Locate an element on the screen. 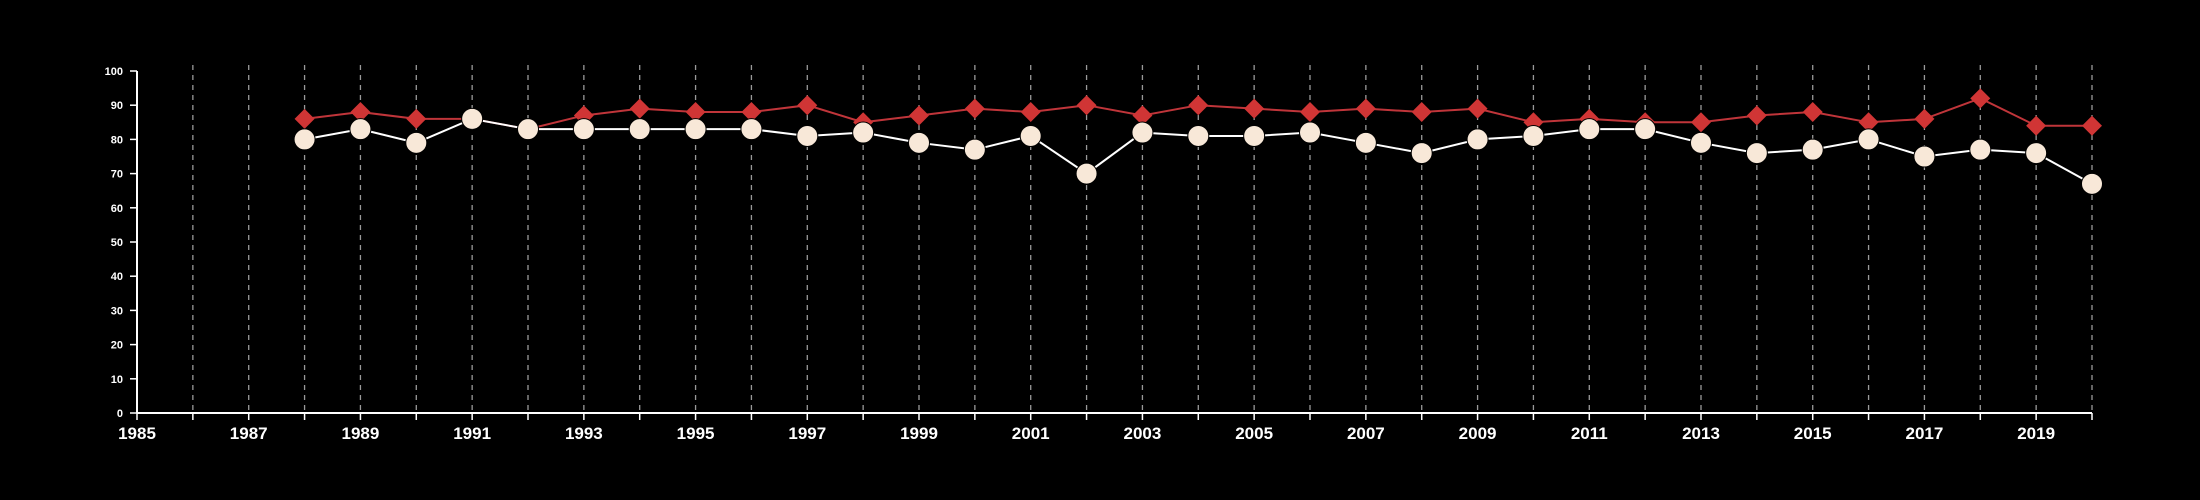 The height and width of the screenshot is (500, 2200). x-tick-label: 2017 is located at coordinates (1925, 433).